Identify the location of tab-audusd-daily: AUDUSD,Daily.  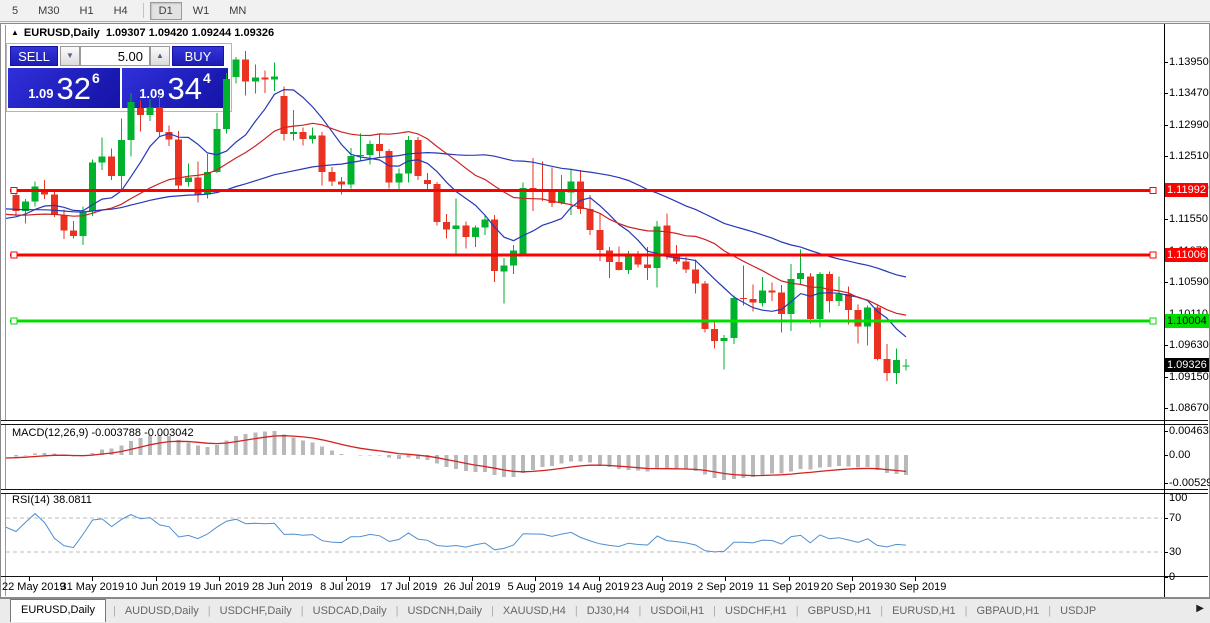
(161, 611).